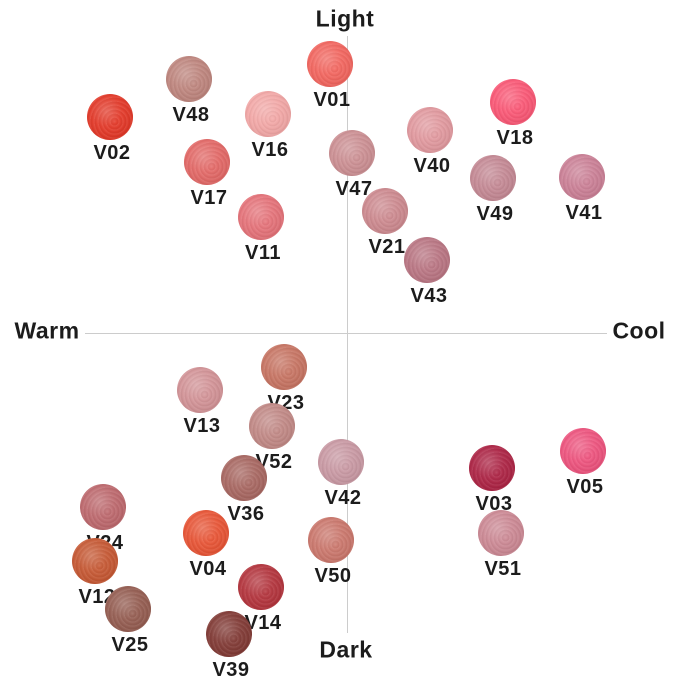 The height and width of the screenshot is (679, 679). What do you see at coordinates (110, 117) in the screenshot?
I see `shade-swatch-v02` at bounding box center [110, 117].